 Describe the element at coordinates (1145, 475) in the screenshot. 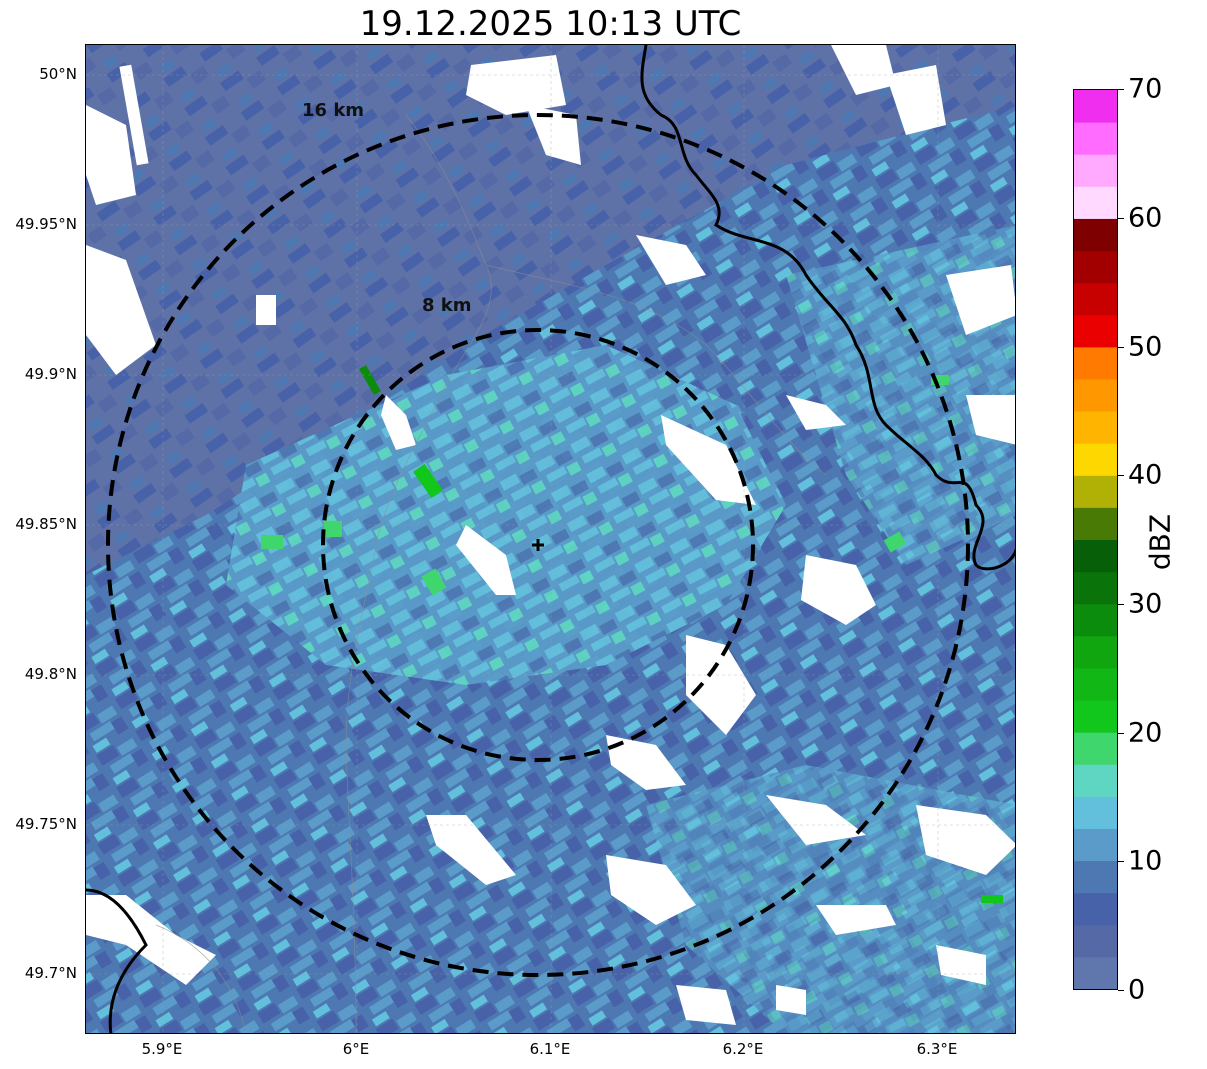

I see `colorbar-tick-label: 40` at that location.